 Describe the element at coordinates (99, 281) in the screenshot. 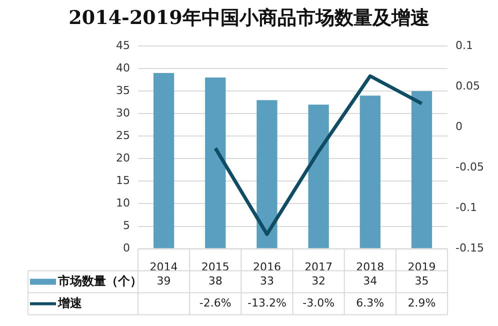

I see `legend-label: 市场数量（个）` at that location.